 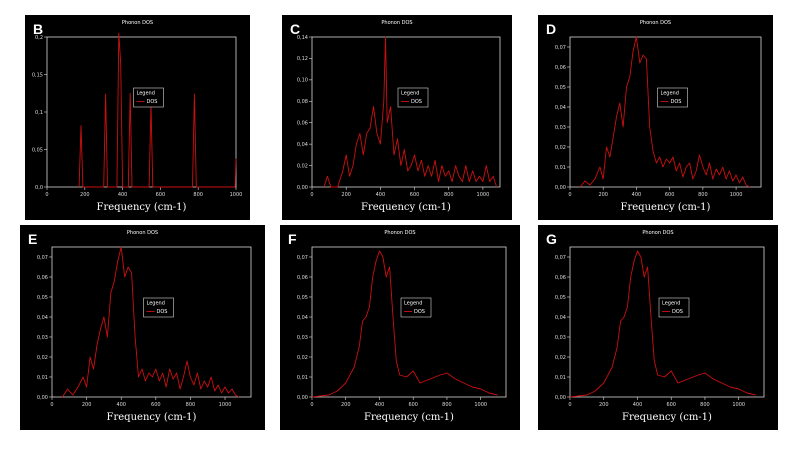 What do you see at coordinates (39, 113) in the screenshot?
I see `y-tick-label: 0,1` at bounding box center [39, 113].